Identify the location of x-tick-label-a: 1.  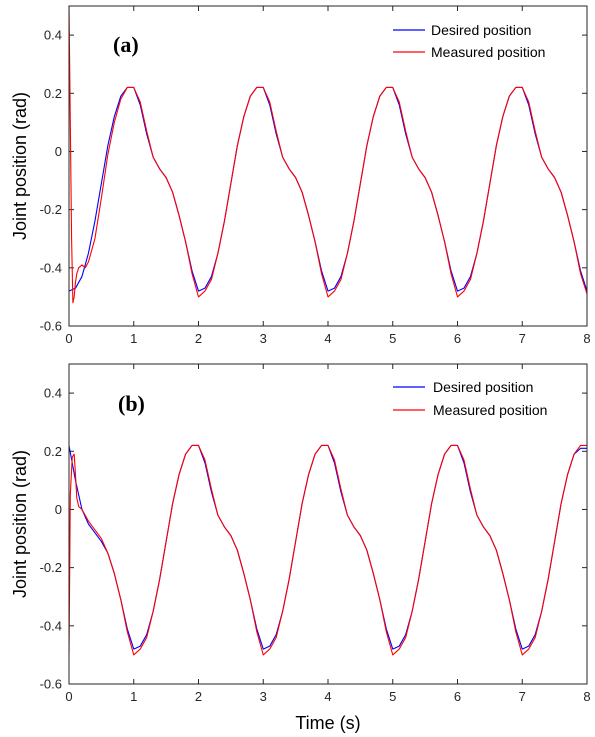
(133, 338).